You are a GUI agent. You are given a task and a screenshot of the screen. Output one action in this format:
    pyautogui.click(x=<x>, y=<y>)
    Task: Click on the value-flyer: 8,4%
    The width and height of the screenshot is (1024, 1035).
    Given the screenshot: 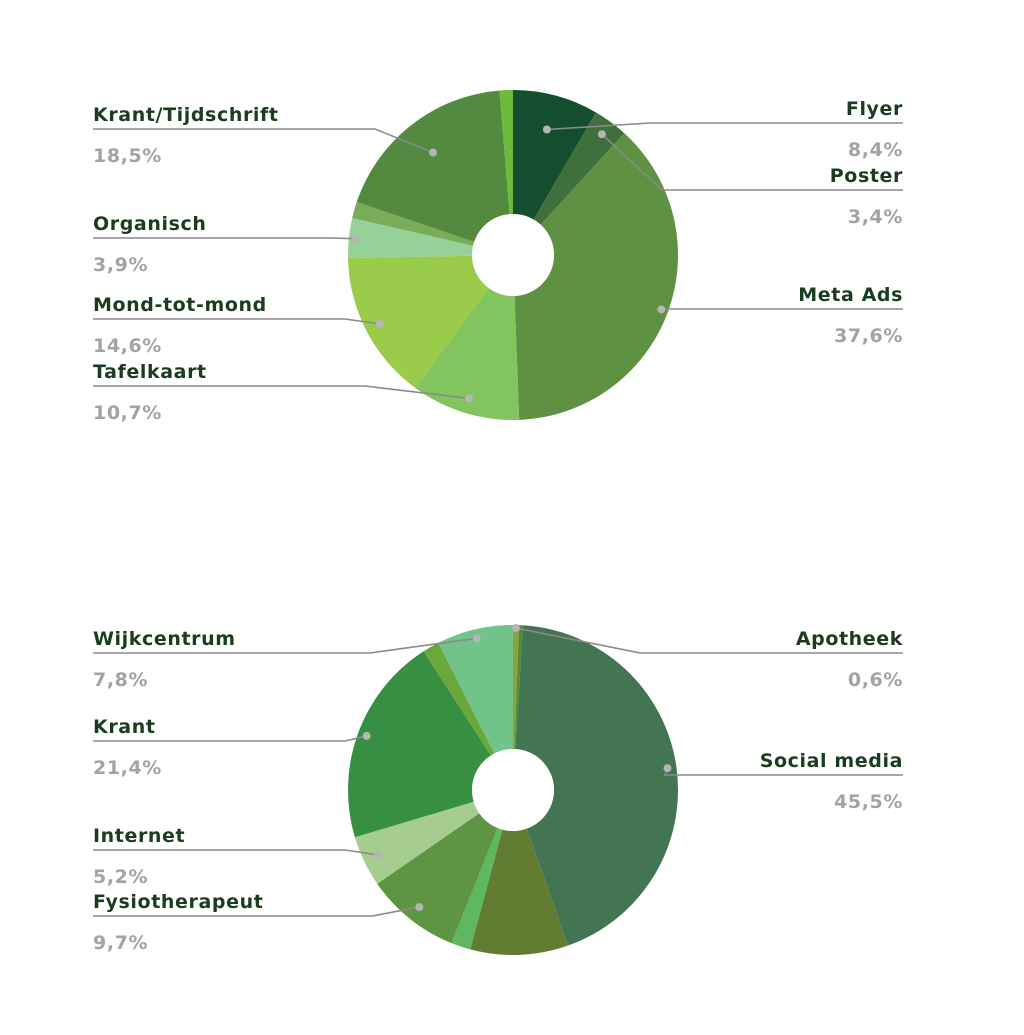 What is the action you would take?
    pyautogui.click(x=875, y=150)
    